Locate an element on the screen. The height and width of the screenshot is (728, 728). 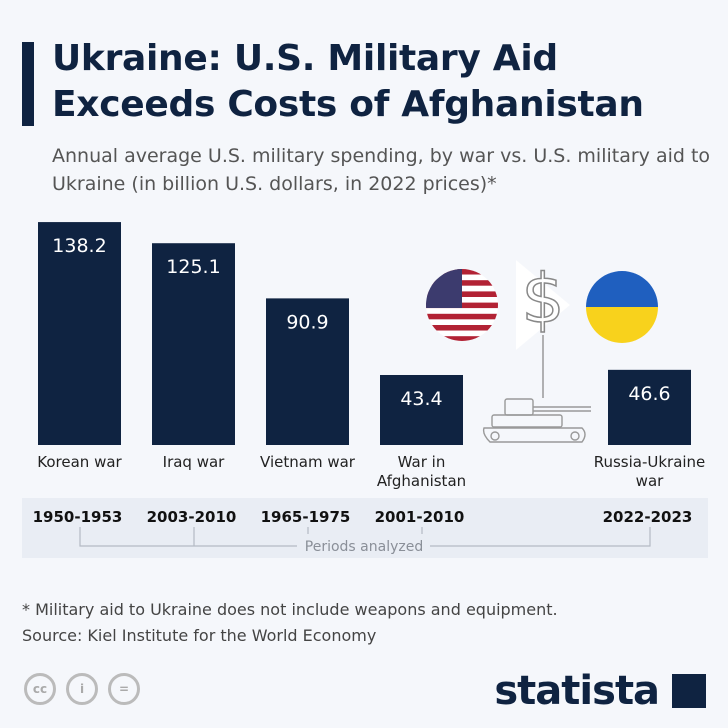
period-label: 2003-2010 is located at coordinates (192, 517).